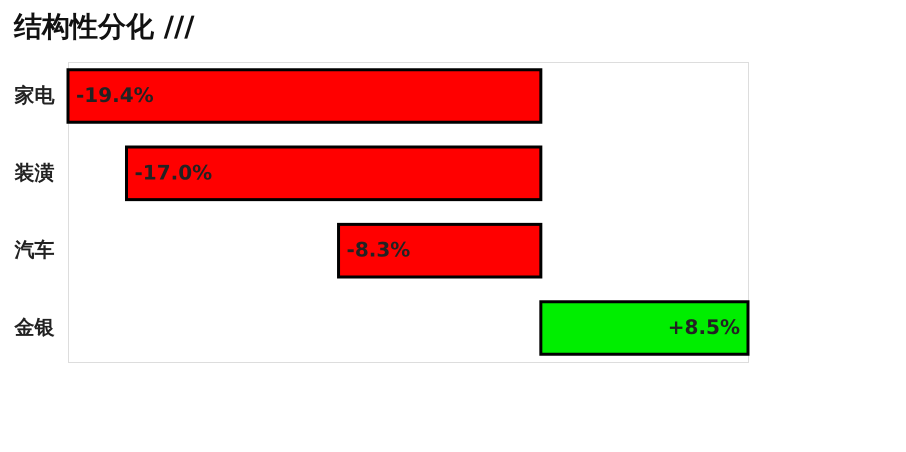  What do you see at coordinates (35, 326) in the screenshot?
I see `y-tick-label: 金银` at bounding box center [35, 326].